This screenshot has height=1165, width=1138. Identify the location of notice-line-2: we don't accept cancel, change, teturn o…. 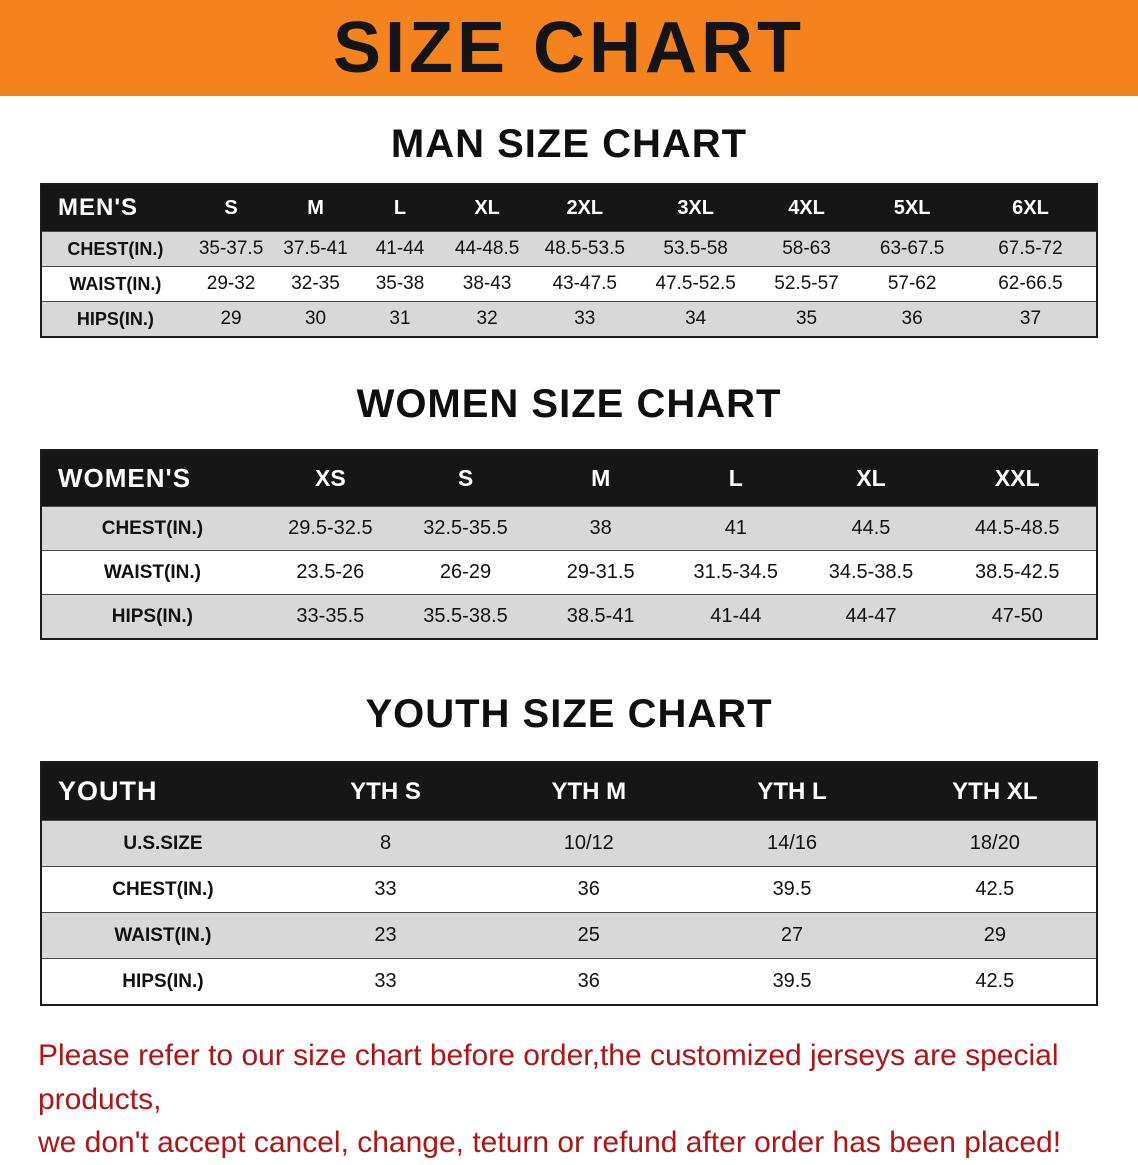
(550, 1142).